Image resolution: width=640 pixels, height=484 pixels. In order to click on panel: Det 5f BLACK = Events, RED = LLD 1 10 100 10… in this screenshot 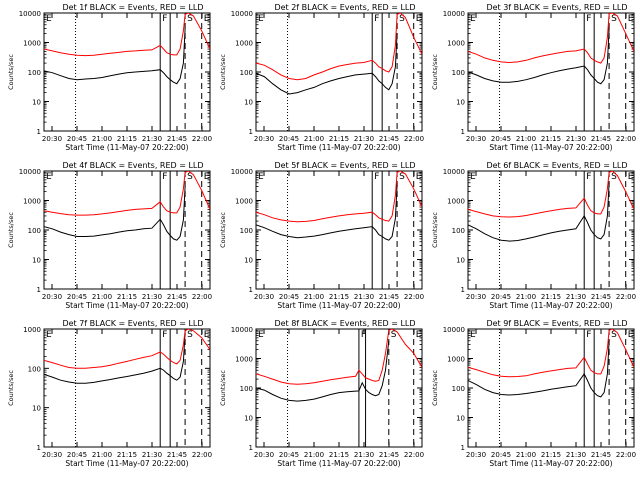, I will do `click(321, 235)`.